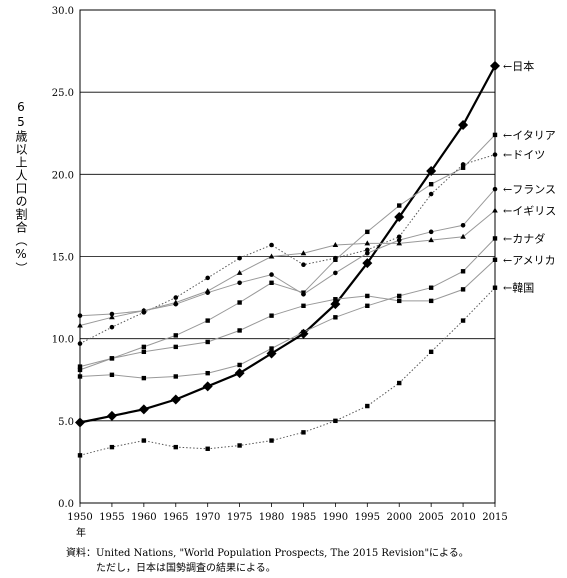  What do you see at coordinates (524, 238) in the screenshot?
I see `series-end-label: ←カナダ` at bounding box center [524, 238].